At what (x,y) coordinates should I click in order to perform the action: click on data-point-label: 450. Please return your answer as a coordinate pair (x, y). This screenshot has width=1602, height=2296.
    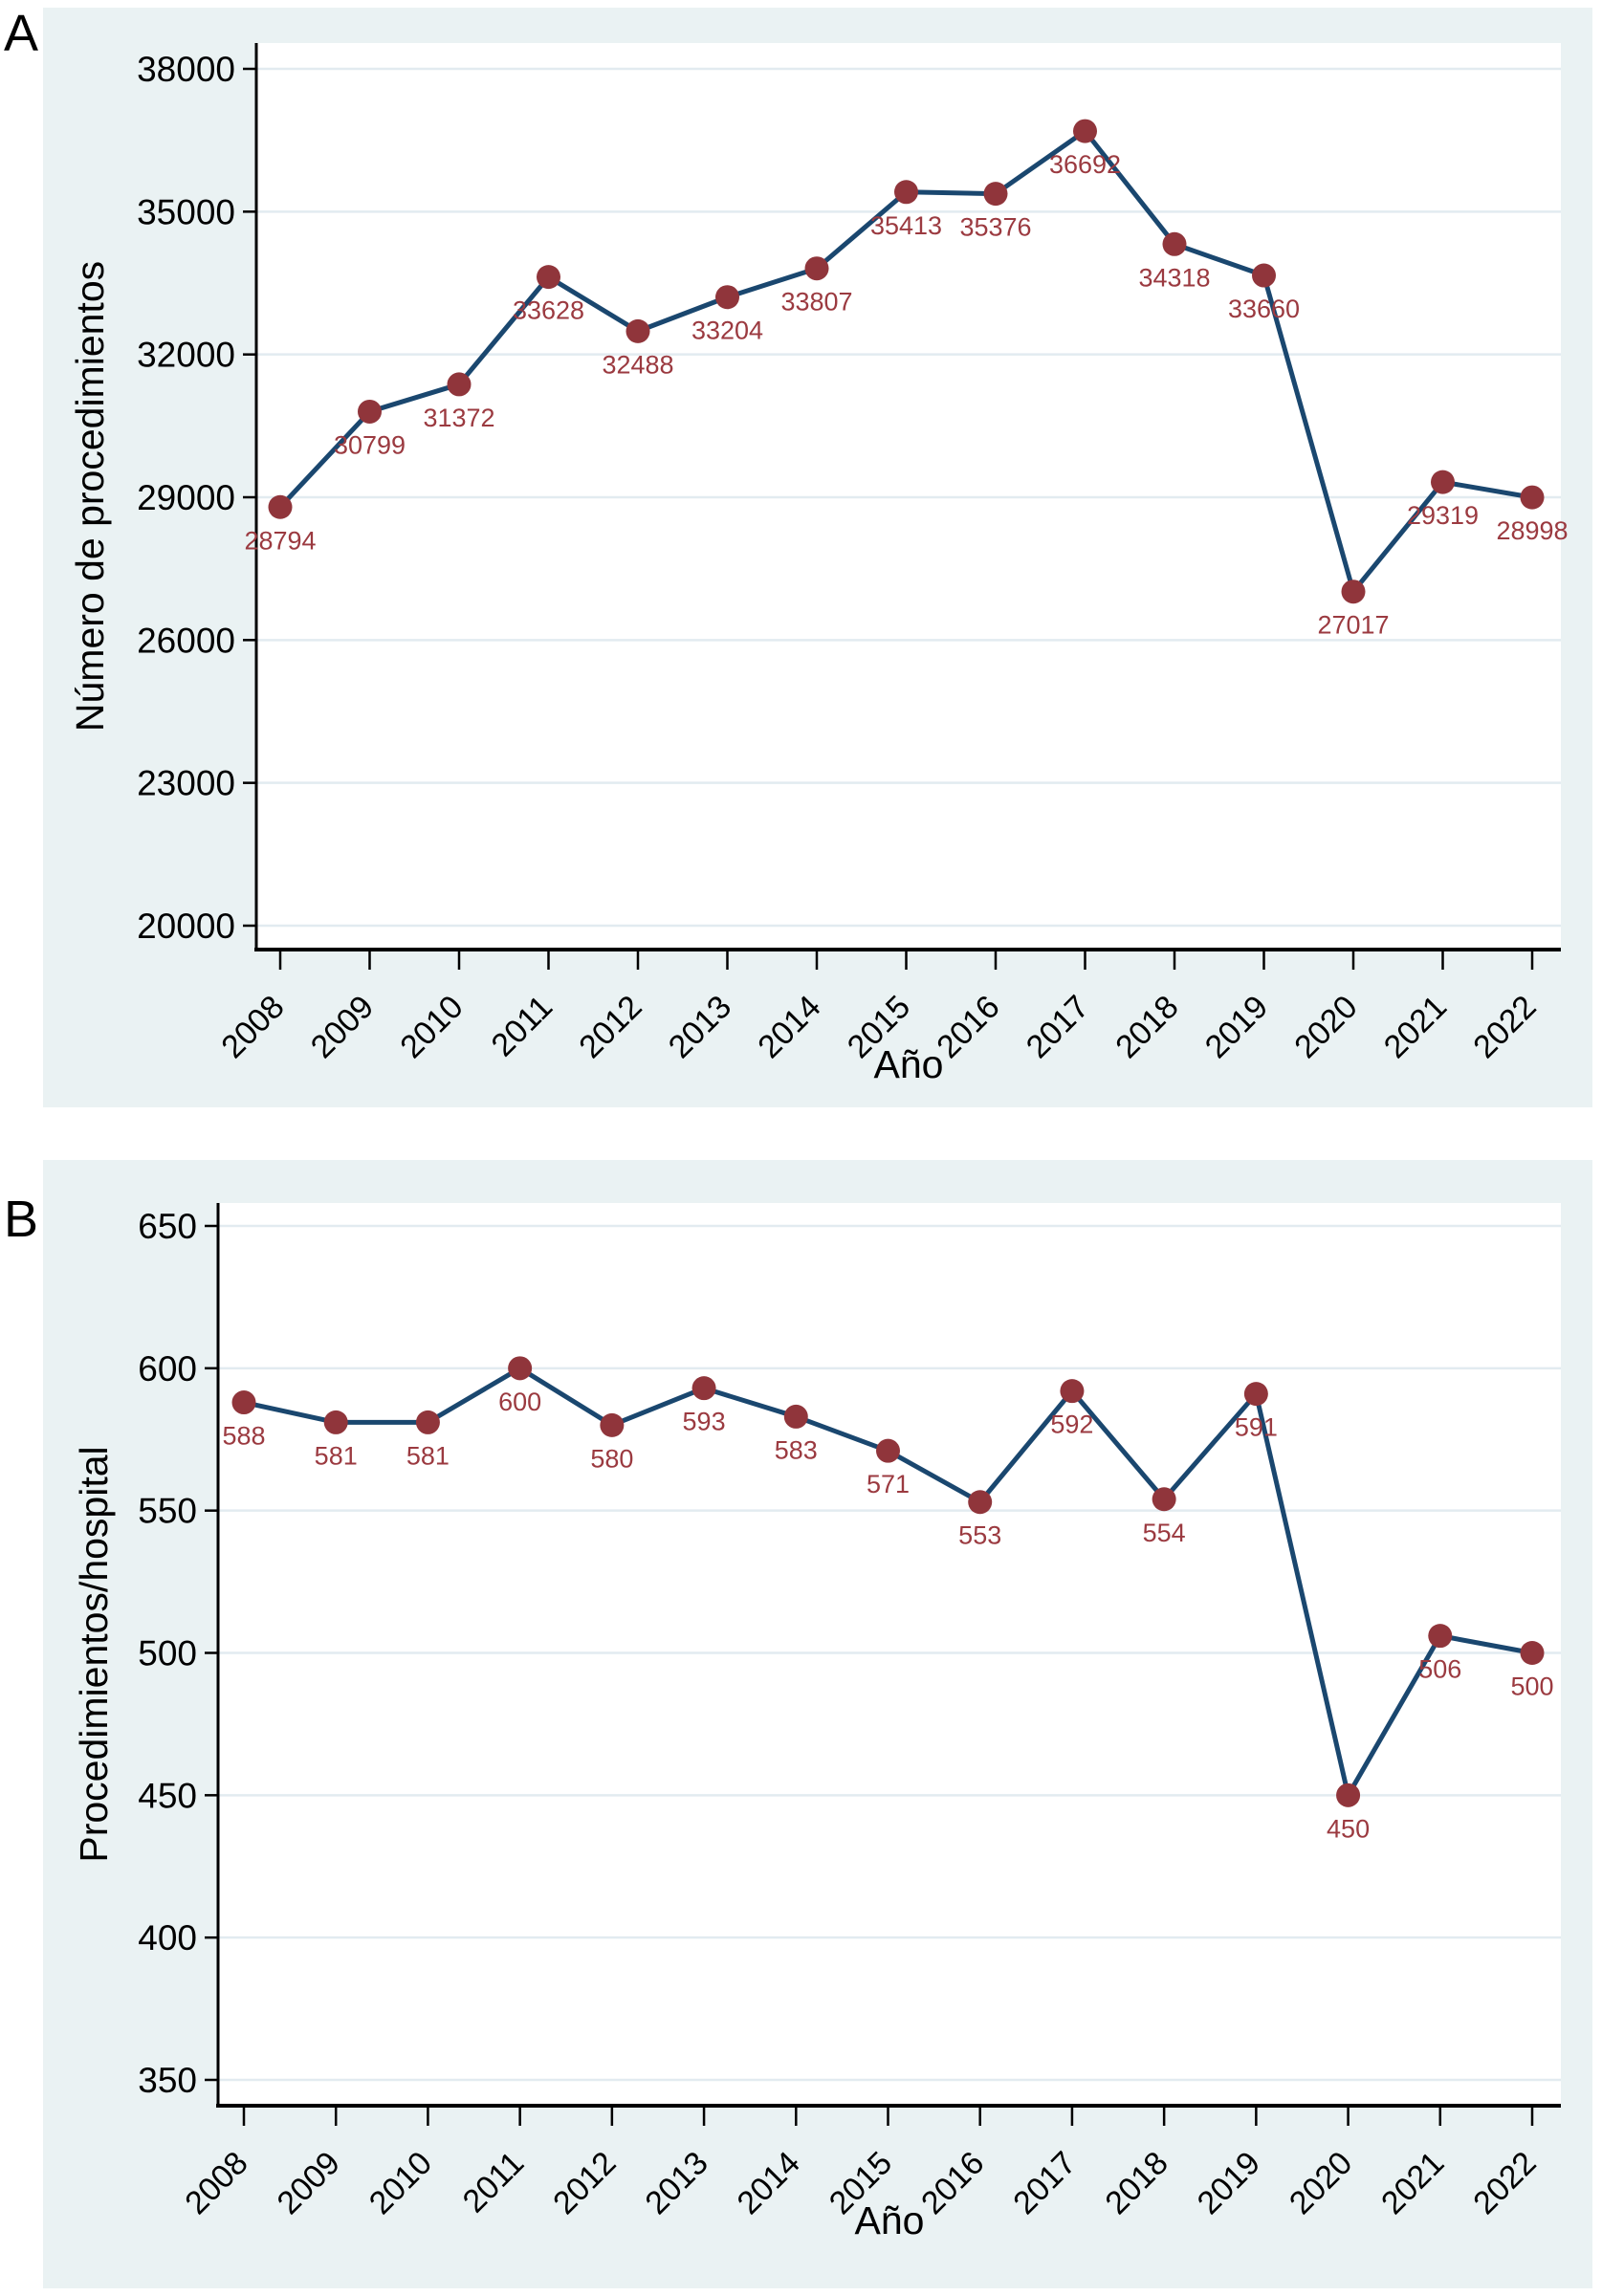
    Looking at the image, I should click on (1348, 1828).